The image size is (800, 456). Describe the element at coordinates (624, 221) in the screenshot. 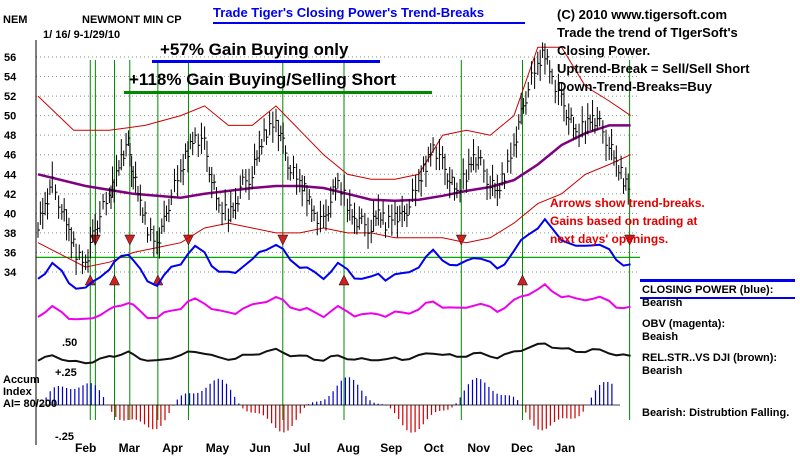

I see `arrows-note-2: Gains based on trading at` at that location.